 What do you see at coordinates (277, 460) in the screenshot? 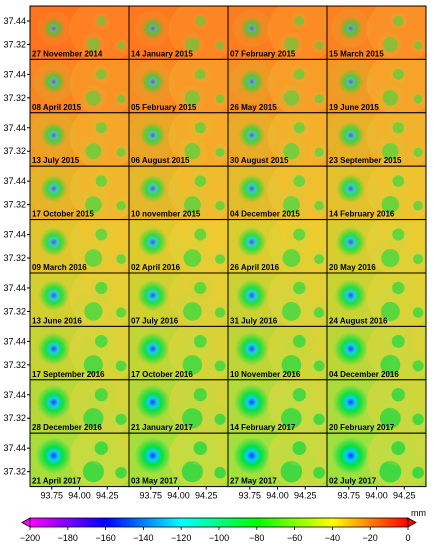
I see `map-panel: 27 May 2017` at bounding box center [277, 460].